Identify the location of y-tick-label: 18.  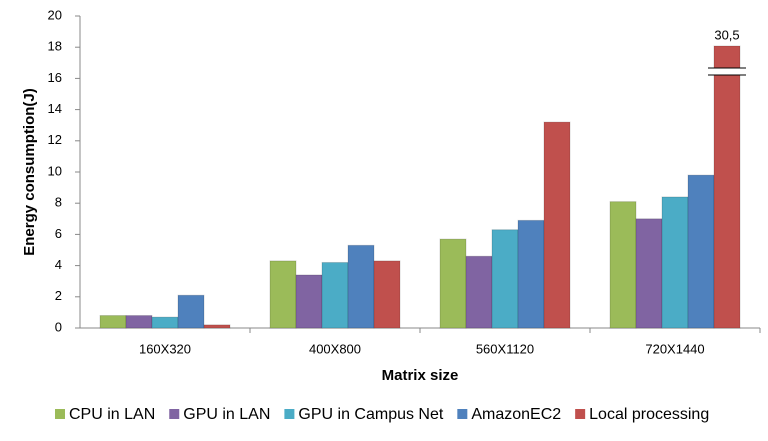
(55, 46).